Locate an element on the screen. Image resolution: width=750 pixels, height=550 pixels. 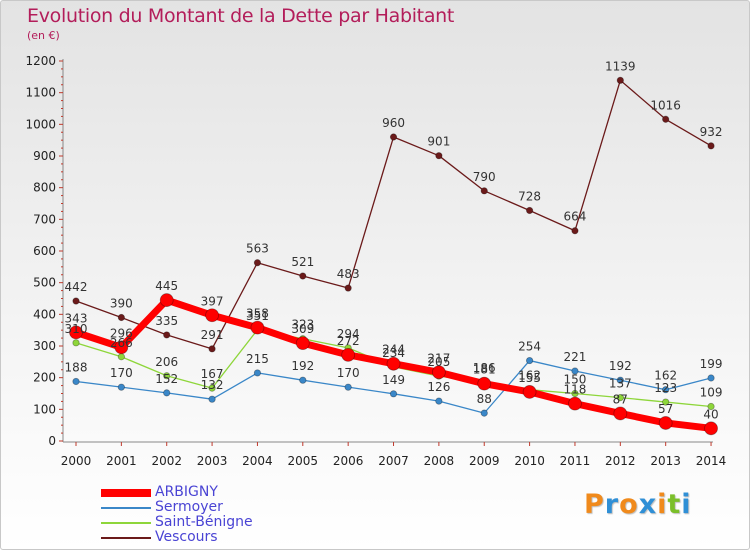
data-label: 310 is located at coordinates (76, 329).